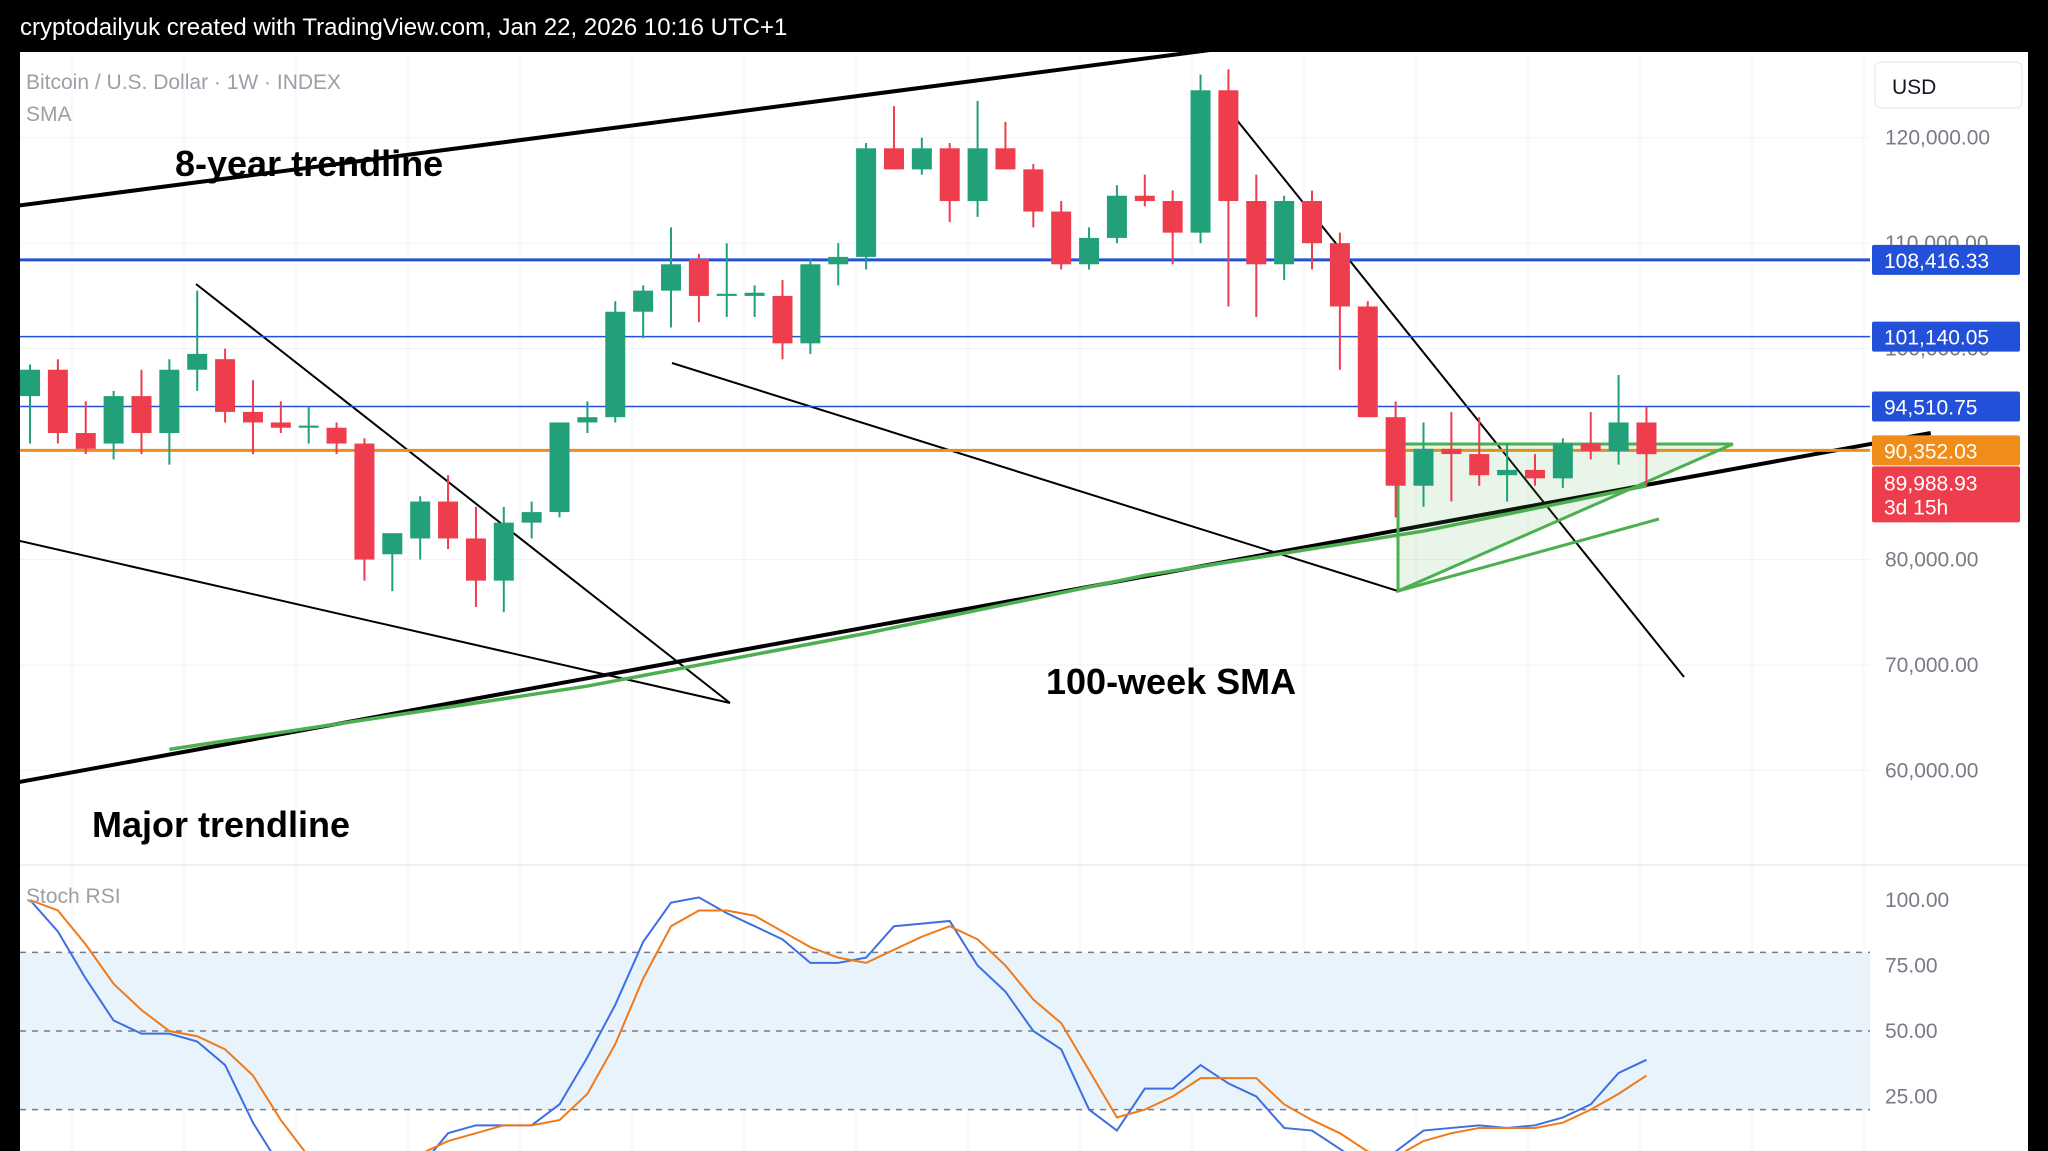 This screenshot has width=2048, height=1151. What do you see at coordinates (945, 1031) in the screenshot?
I see `stoch-rsi-band` at bounding box center [945, 1031].